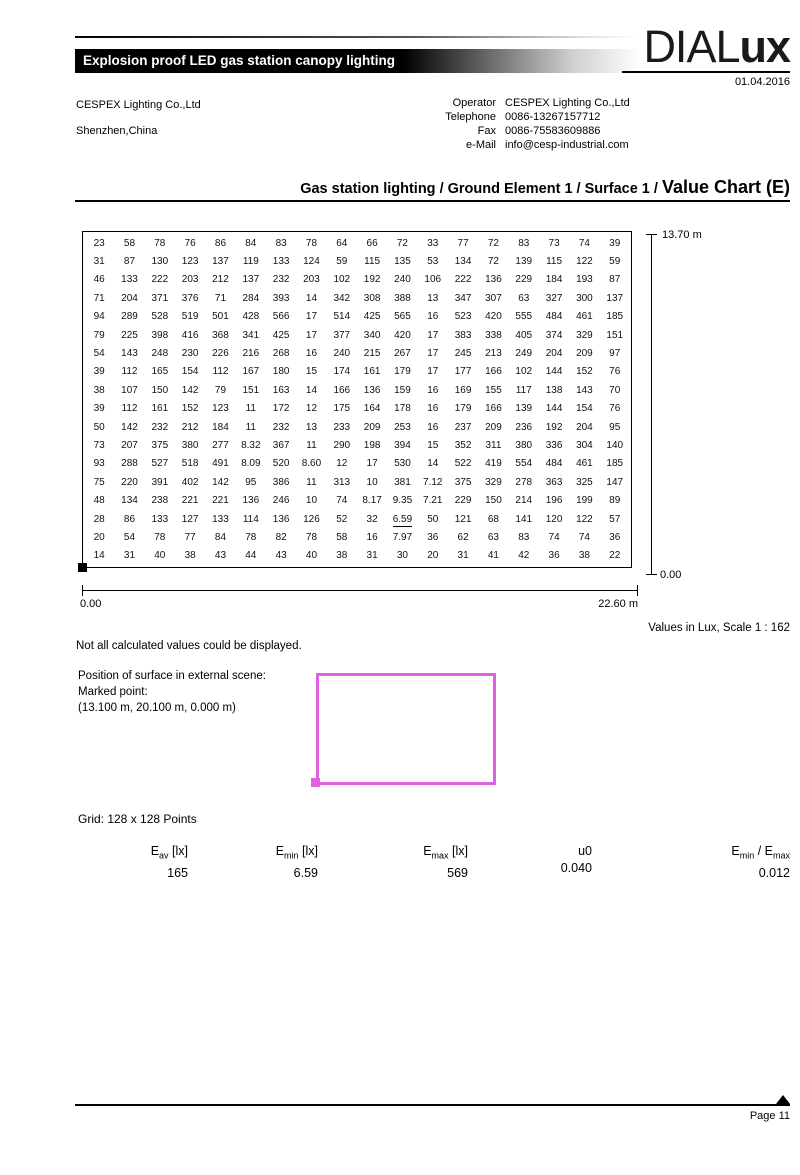 The width and height of the screenshot is (800, 1175). I want to click on value-cell: 185, so click(615, 317).